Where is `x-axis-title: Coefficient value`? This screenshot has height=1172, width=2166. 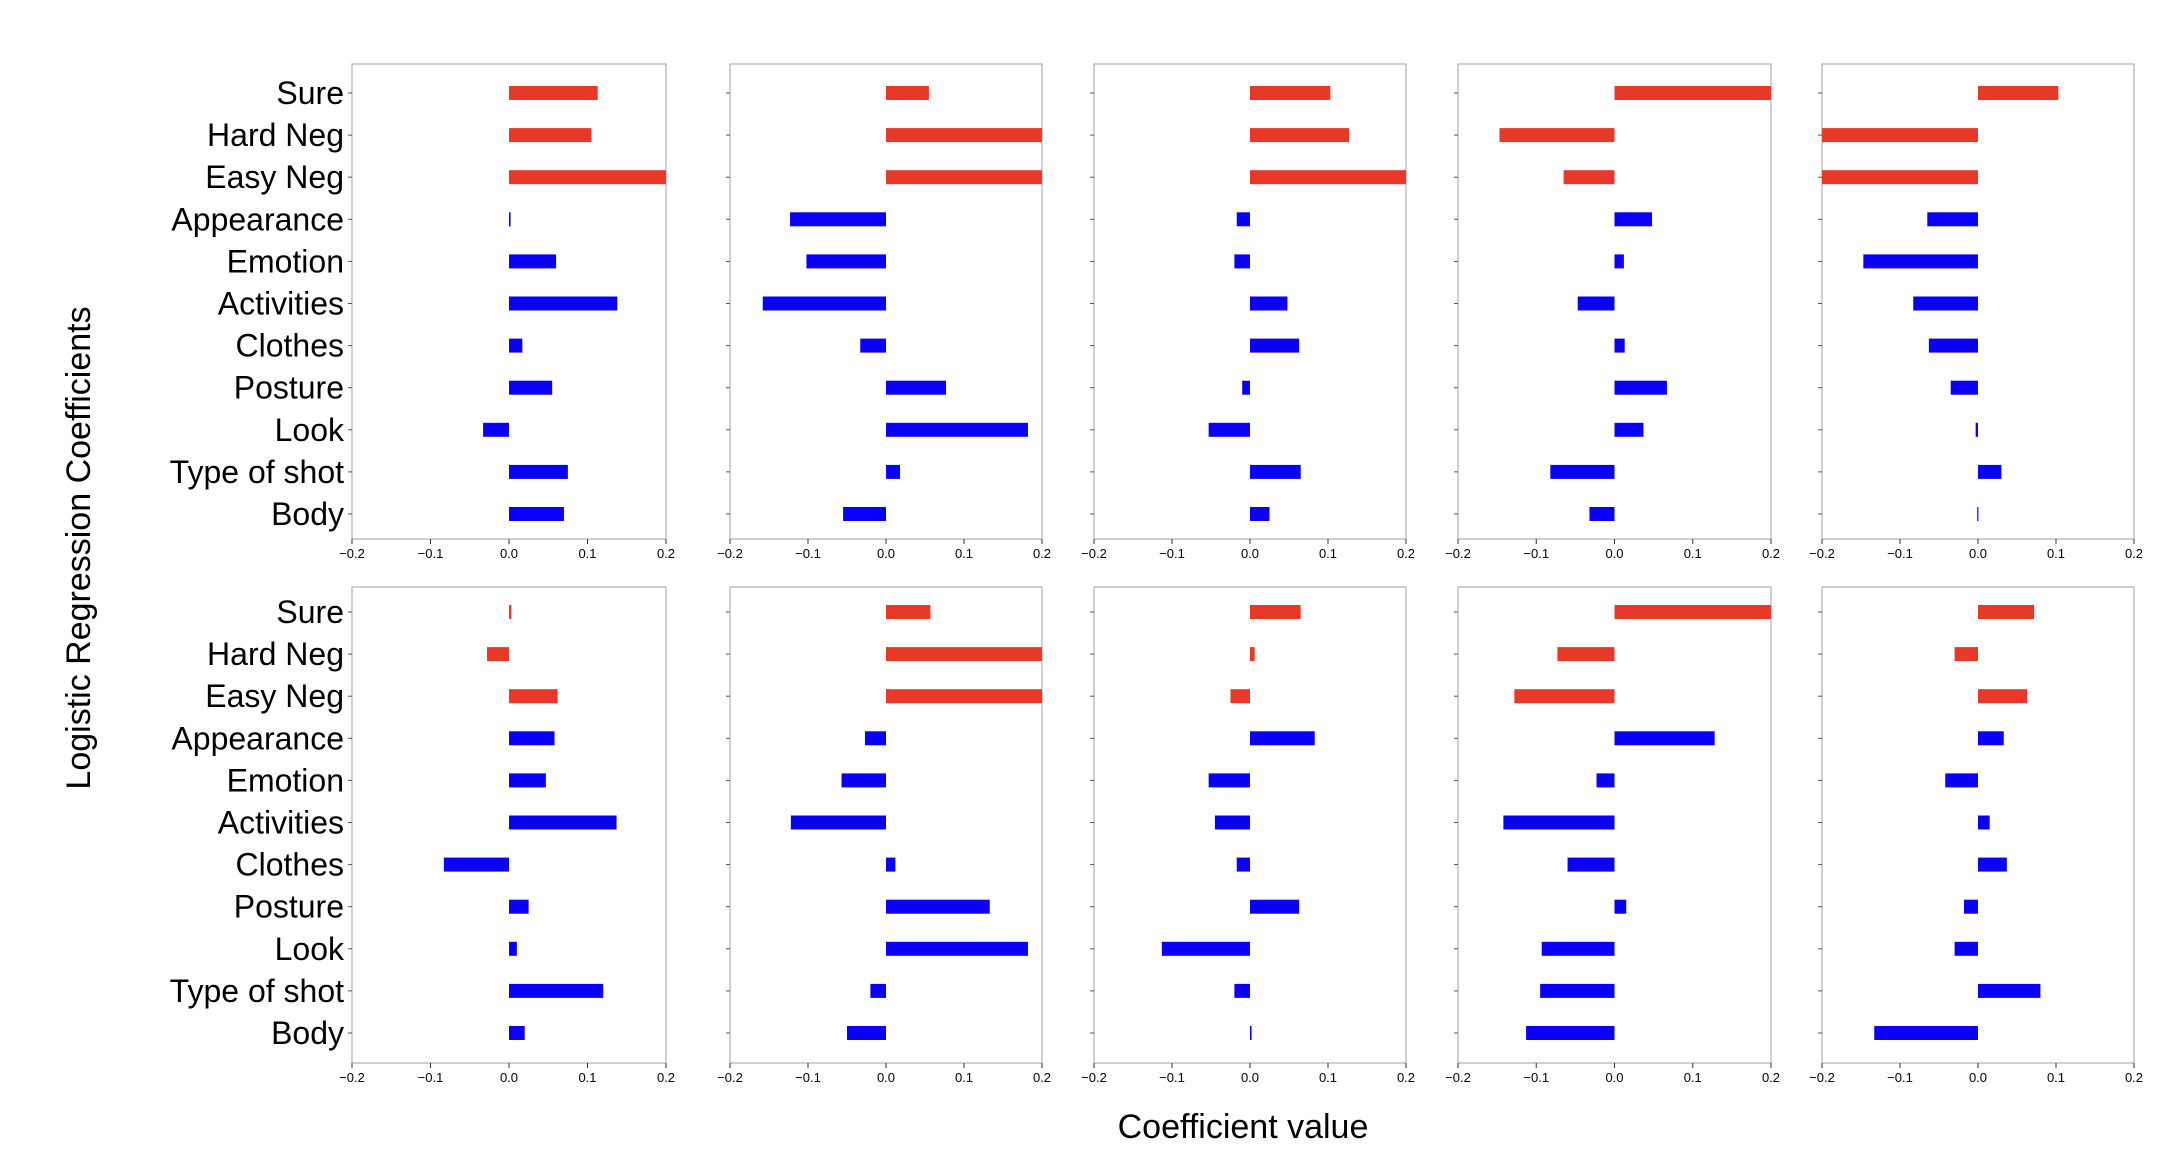
x-axis-title: Coefficient value is located at coordinates (1243, 1127).